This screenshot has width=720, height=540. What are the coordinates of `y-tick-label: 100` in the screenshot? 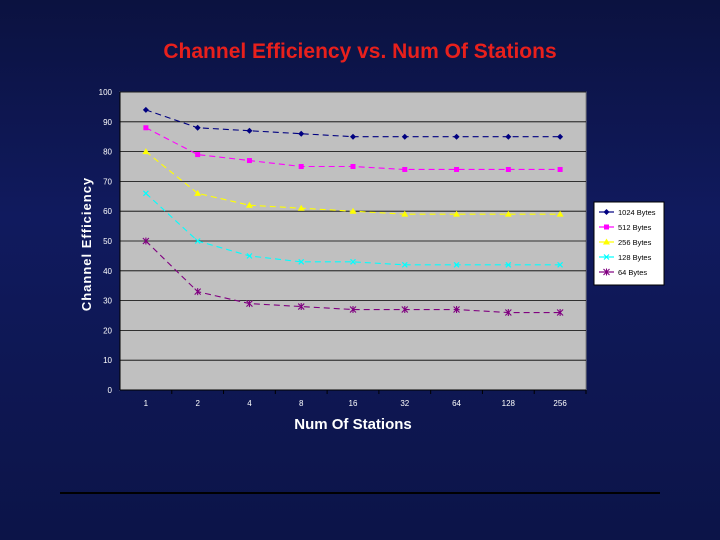 It's located at (106, 92).